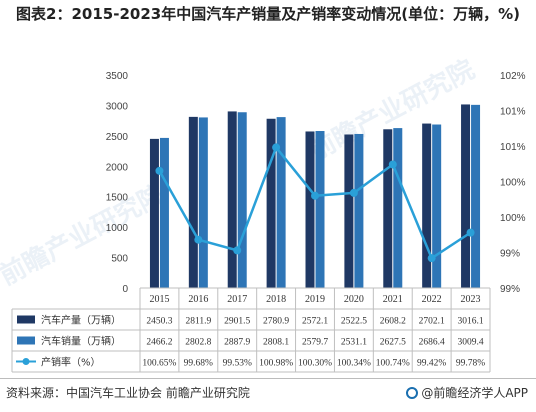  Describe the element at coordinates (354, 364) in the screenshot. I see `table-cell-value: 100.34%` at that location.